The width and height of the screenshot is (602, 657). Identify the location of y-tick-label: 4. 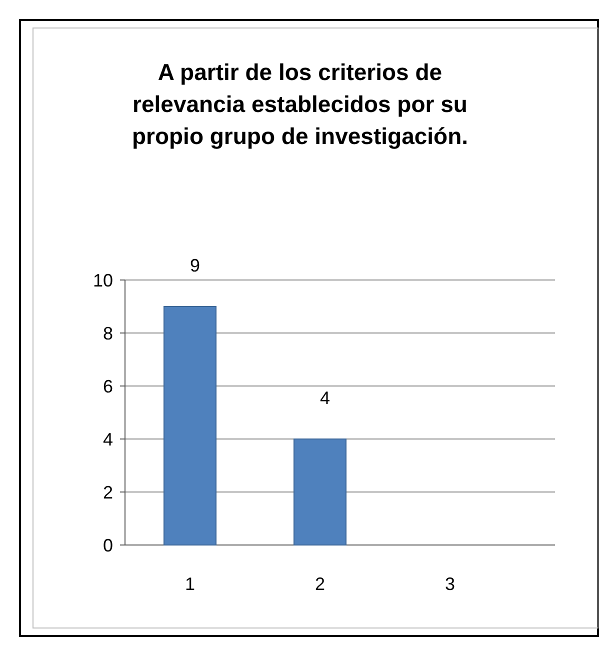
(107, 439).